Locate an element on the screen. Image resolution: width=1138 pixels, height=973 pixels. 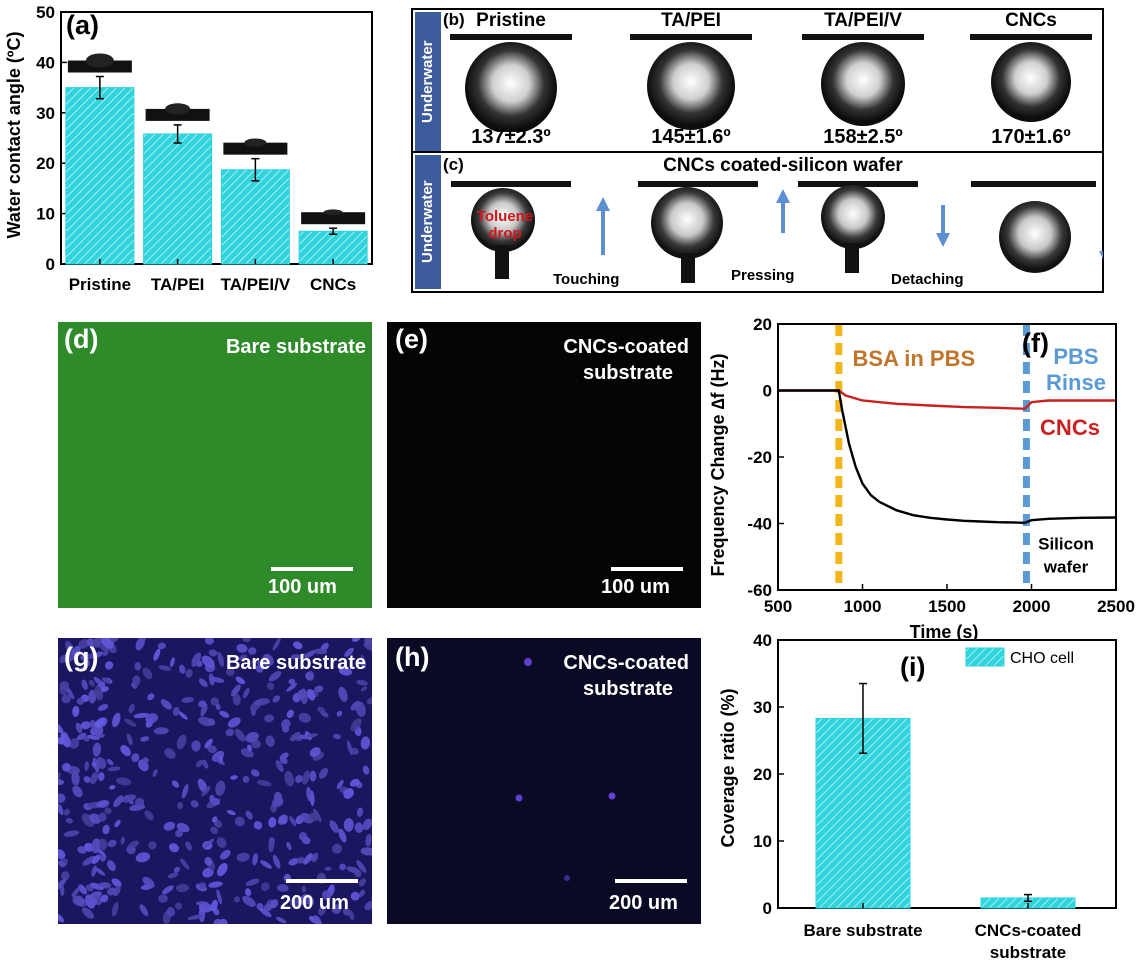
panel-i-letter: (i) is located at coordinates (912, 667).